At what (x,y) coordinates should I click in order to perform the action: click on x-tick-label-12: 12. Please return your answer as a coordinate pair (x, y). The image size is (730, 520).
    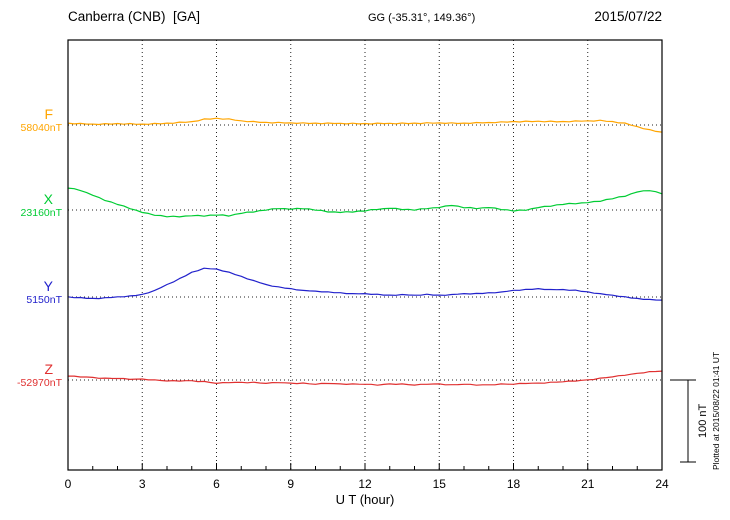
    Looking at the image, I should click on (365, 484).